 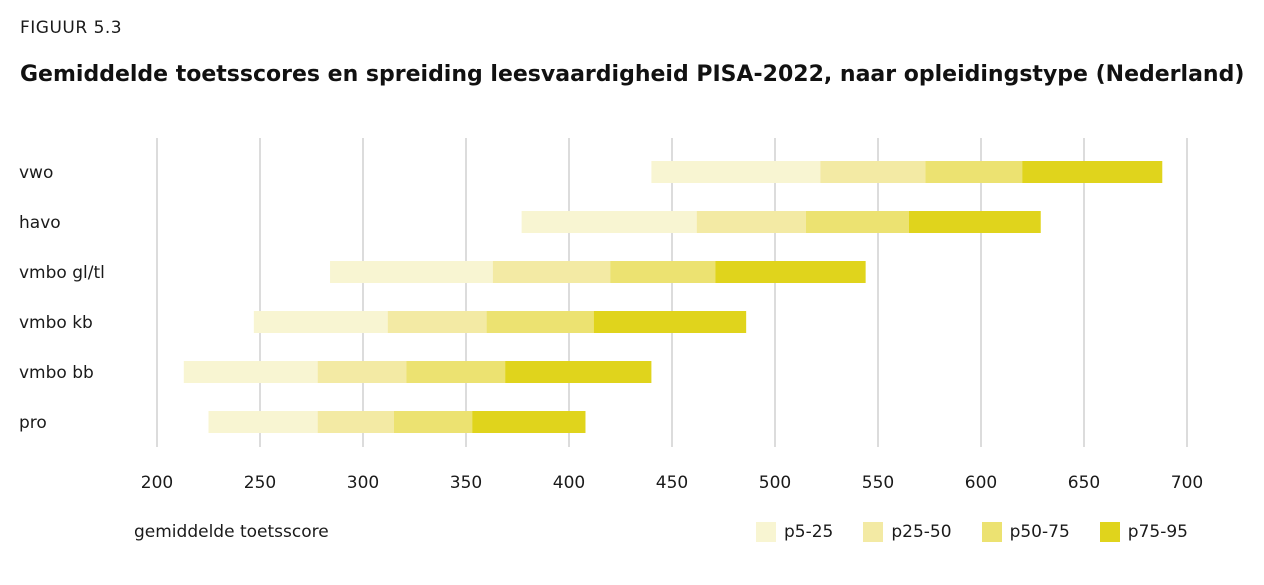 What do you see at coordinates (62, 273) in the screenshot?
I see `category-label: vmbo gl/tl` at bounding box center [62, 273].